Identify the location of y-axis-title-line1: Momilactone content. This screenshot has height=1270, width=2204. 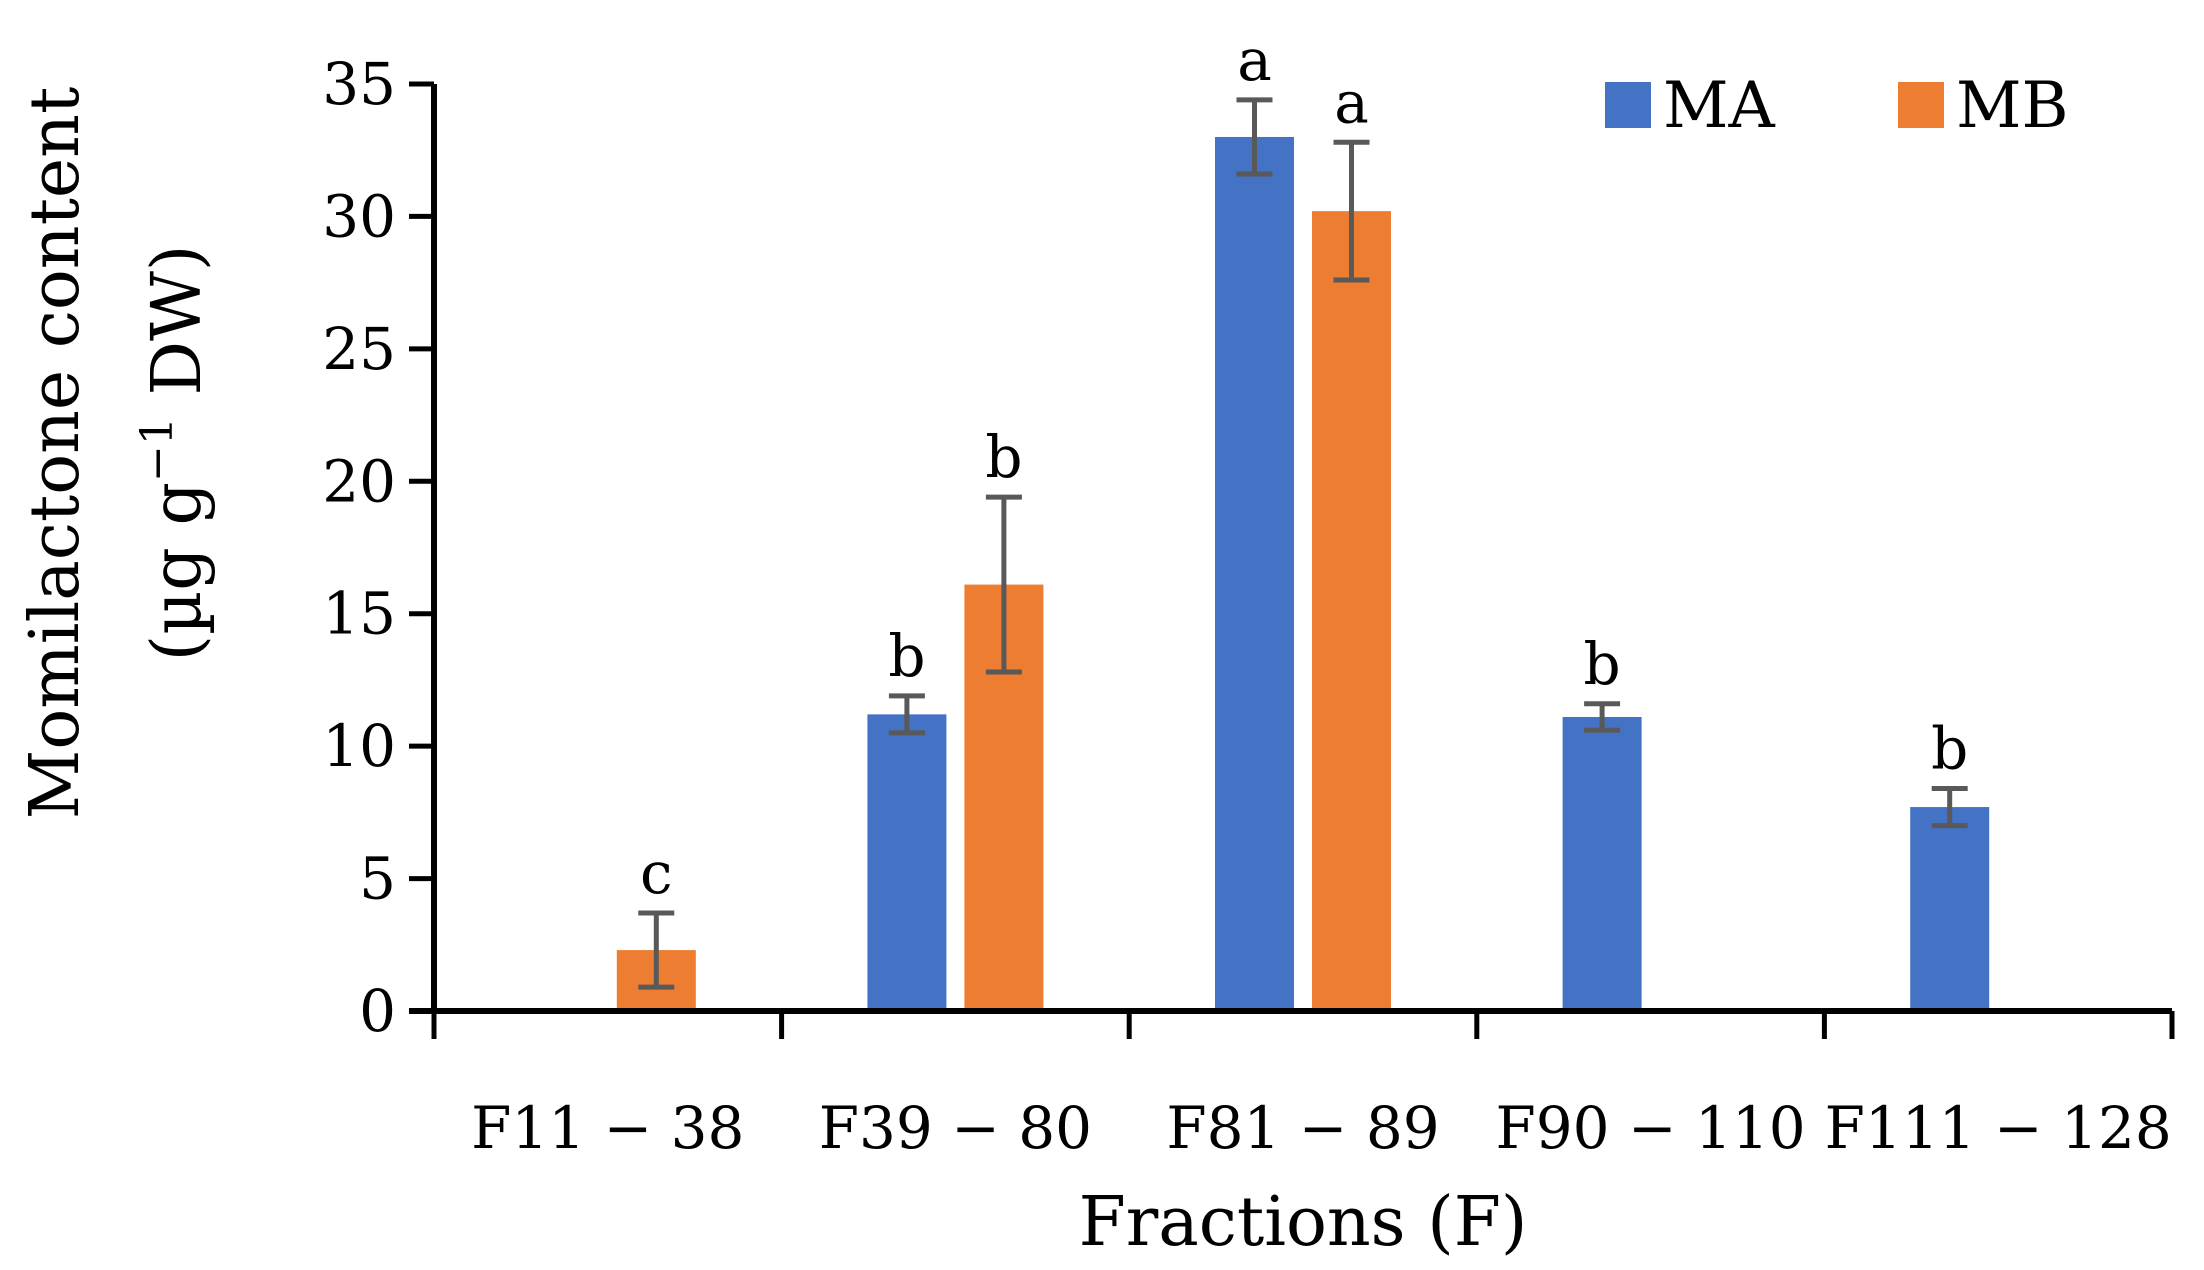
(55, 453).